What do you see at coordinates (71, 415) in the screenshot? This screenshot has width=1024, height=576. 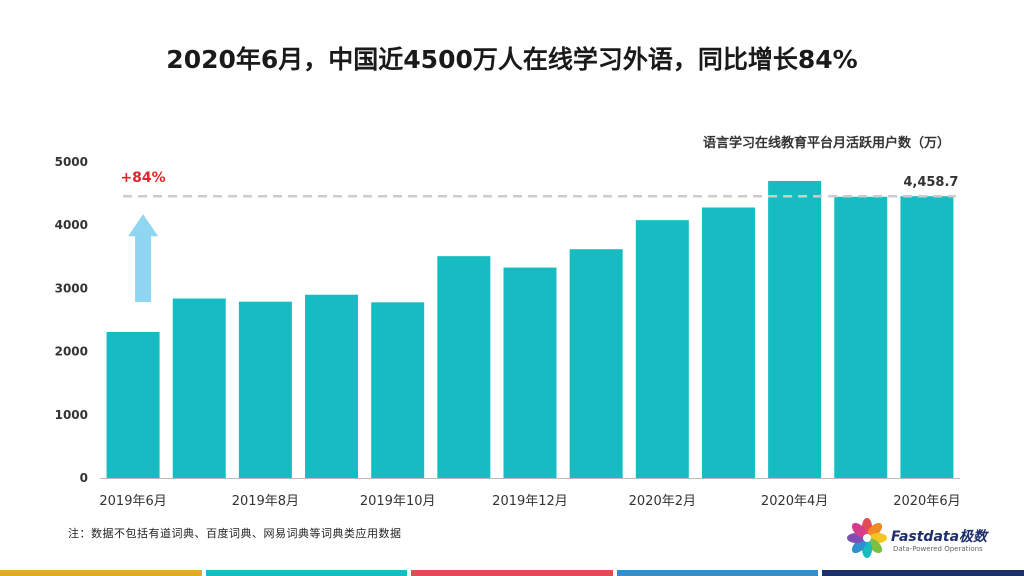 I see `y-tick-label: 1000` at bounding box center [71, 415].